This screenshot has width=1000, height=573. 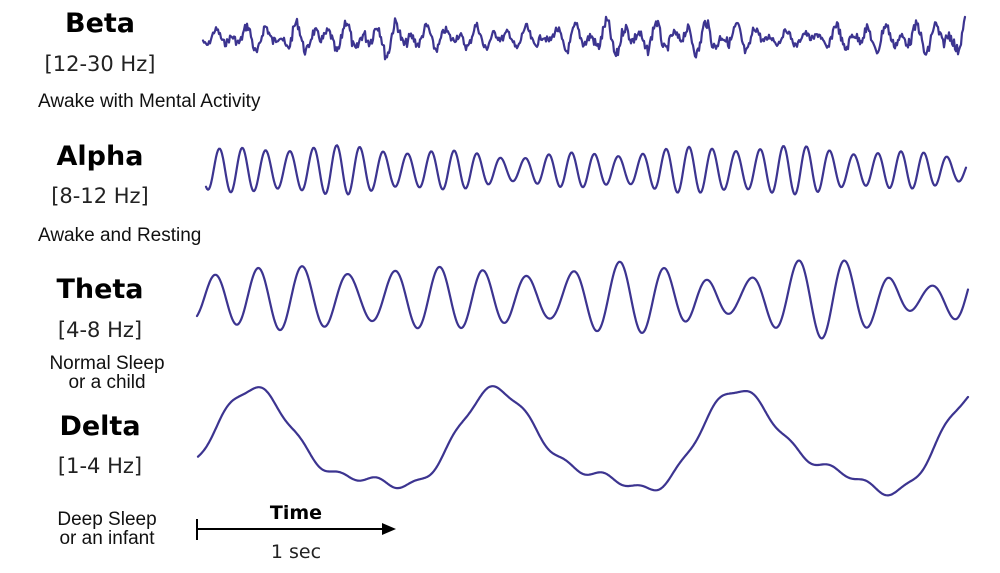 What do you see at coordinates (100, 23) in the screenshot?
I see `band-name-beta: Beta` at bounding box center [100, 23].